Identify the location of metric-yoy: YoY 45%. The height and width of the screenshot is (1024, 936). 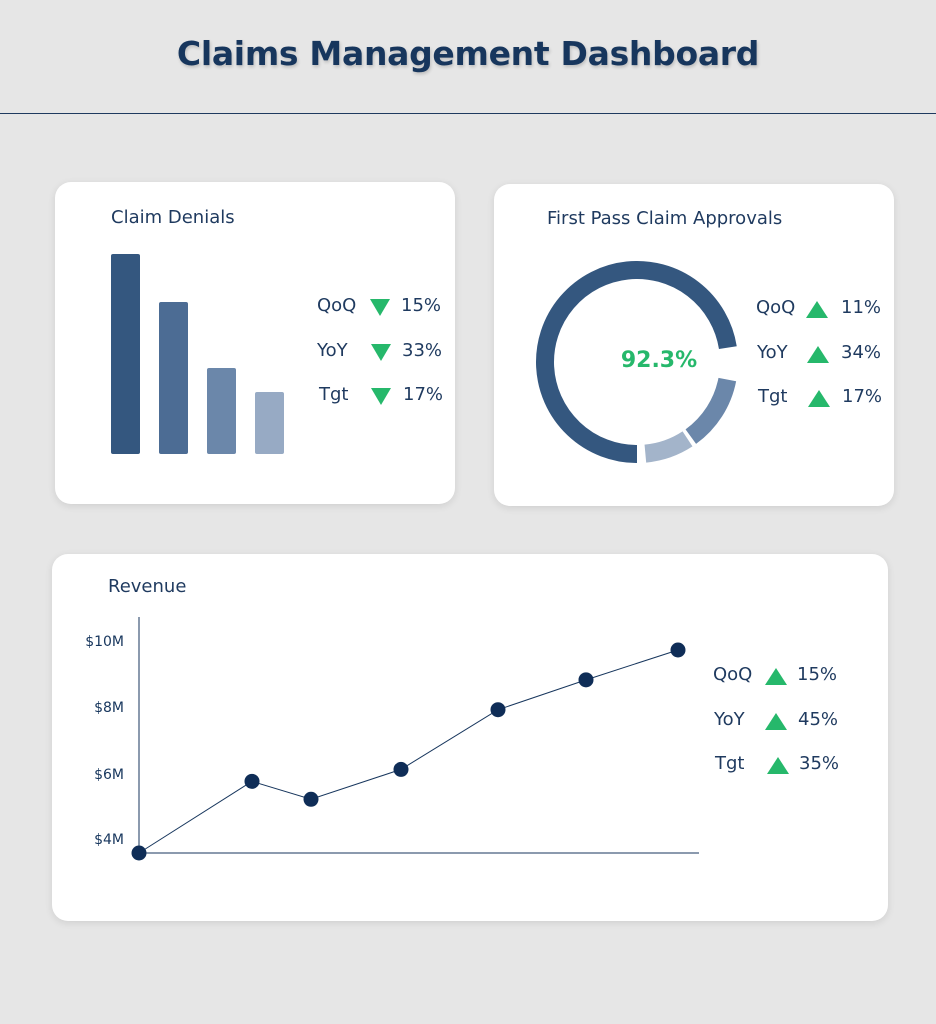
(813, 723).